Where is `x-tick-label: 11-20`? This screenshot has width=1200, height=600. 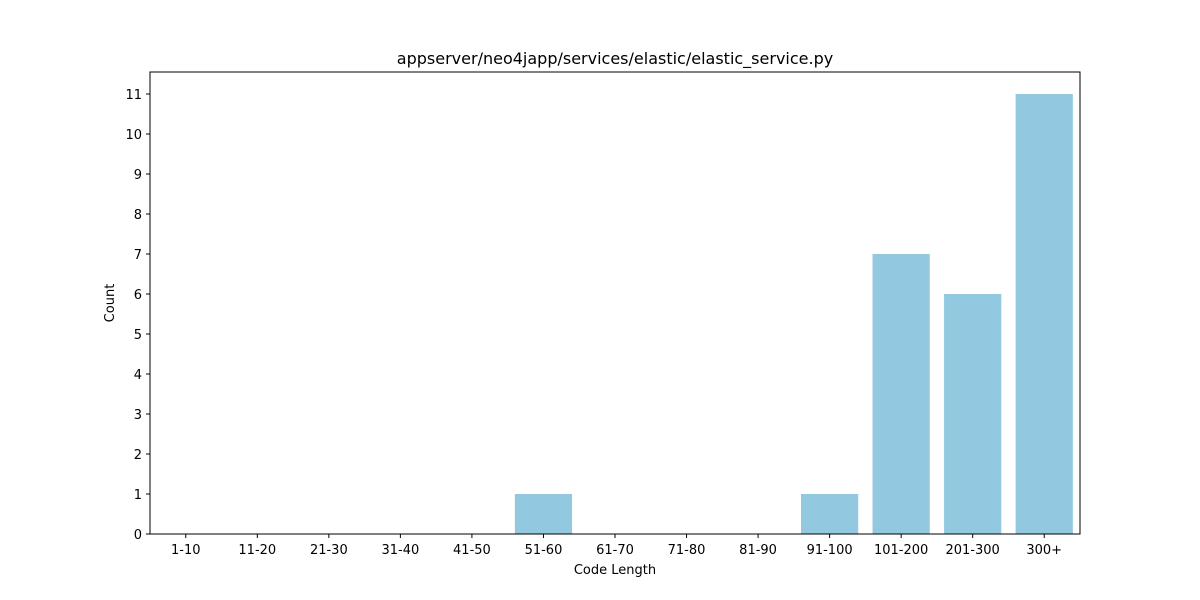 x-tick-label: 11-20 is located at coordinates (257, 550).